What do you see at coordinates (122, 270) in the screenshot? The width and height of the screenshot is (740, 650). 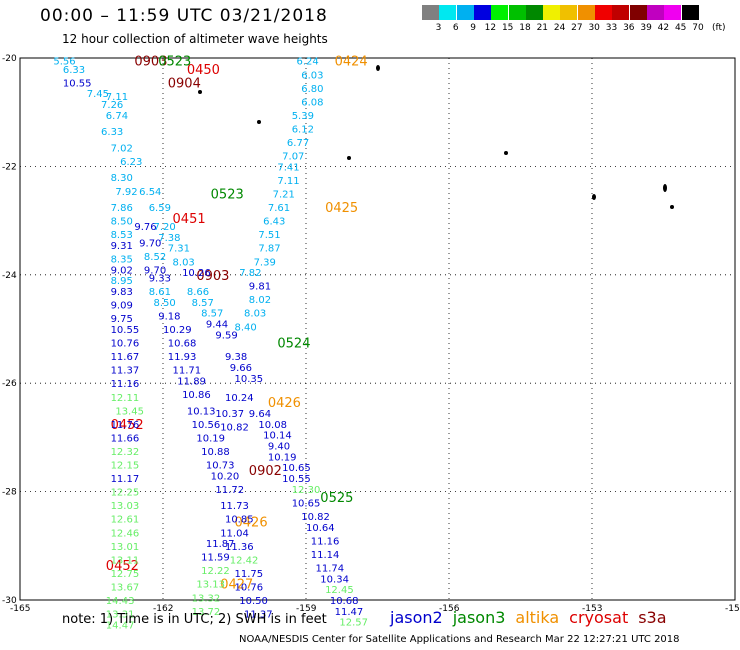 I see `wave-height-value: 9.02` at bounding box center [122, 270].